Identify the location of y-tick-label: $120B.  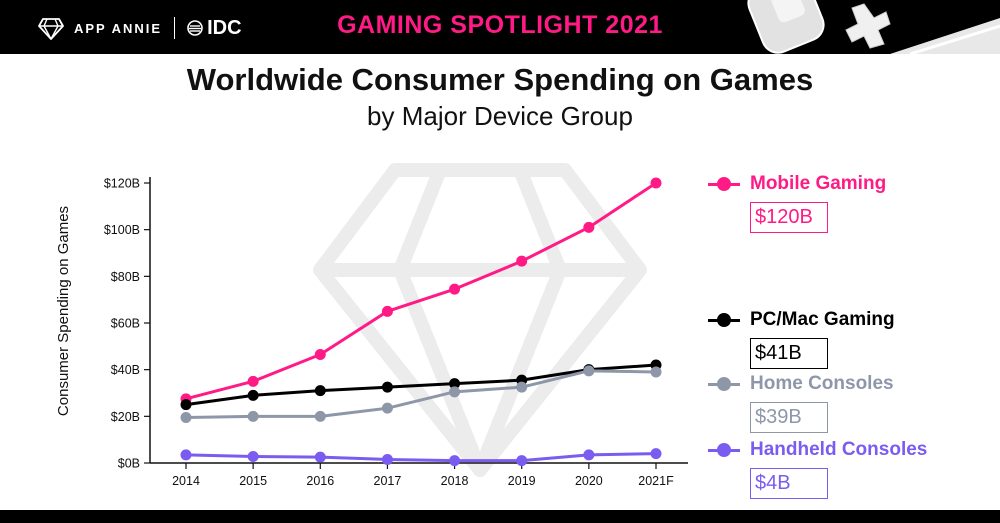
(122, 184).